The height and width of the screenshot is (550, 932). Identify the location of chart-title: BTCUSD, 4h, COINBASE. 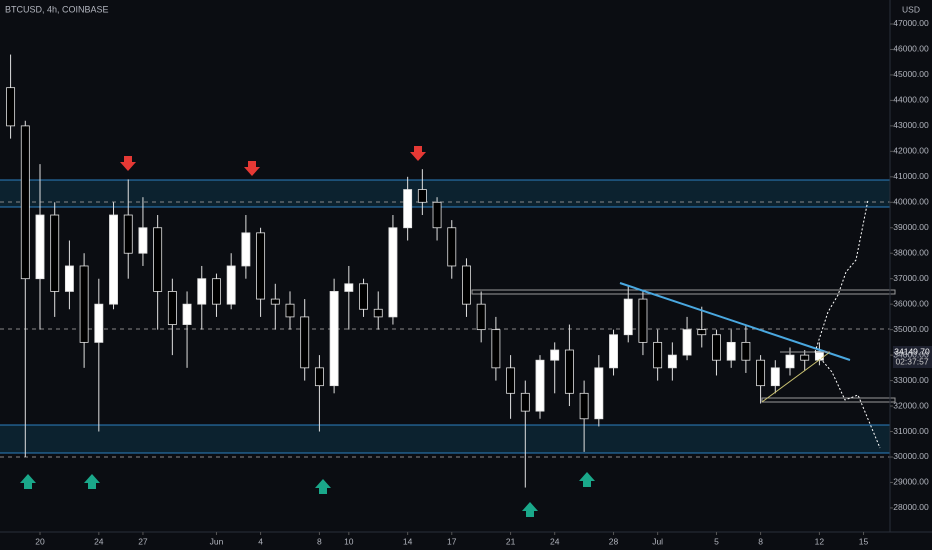
(57, 9).